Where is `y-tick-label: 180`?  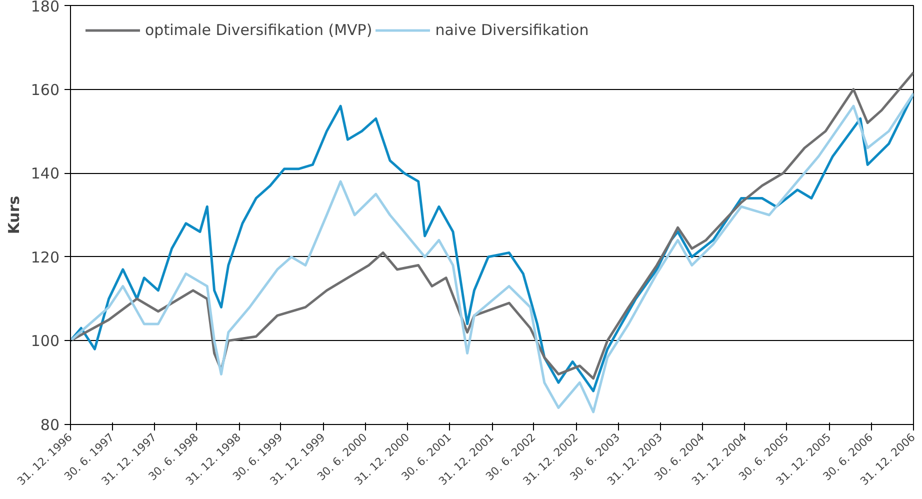
y-tick-label: 180 is located at coordinates (45, 8).